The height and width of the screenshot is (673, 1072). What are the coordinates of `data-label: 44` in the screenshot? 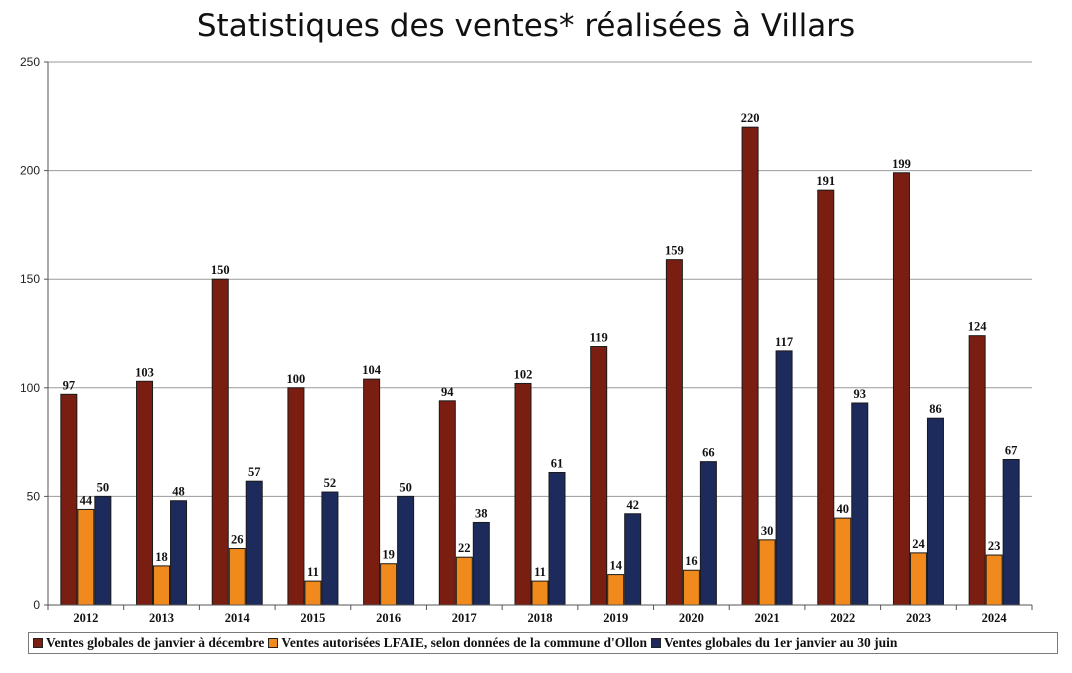 It's located at (86, 500).